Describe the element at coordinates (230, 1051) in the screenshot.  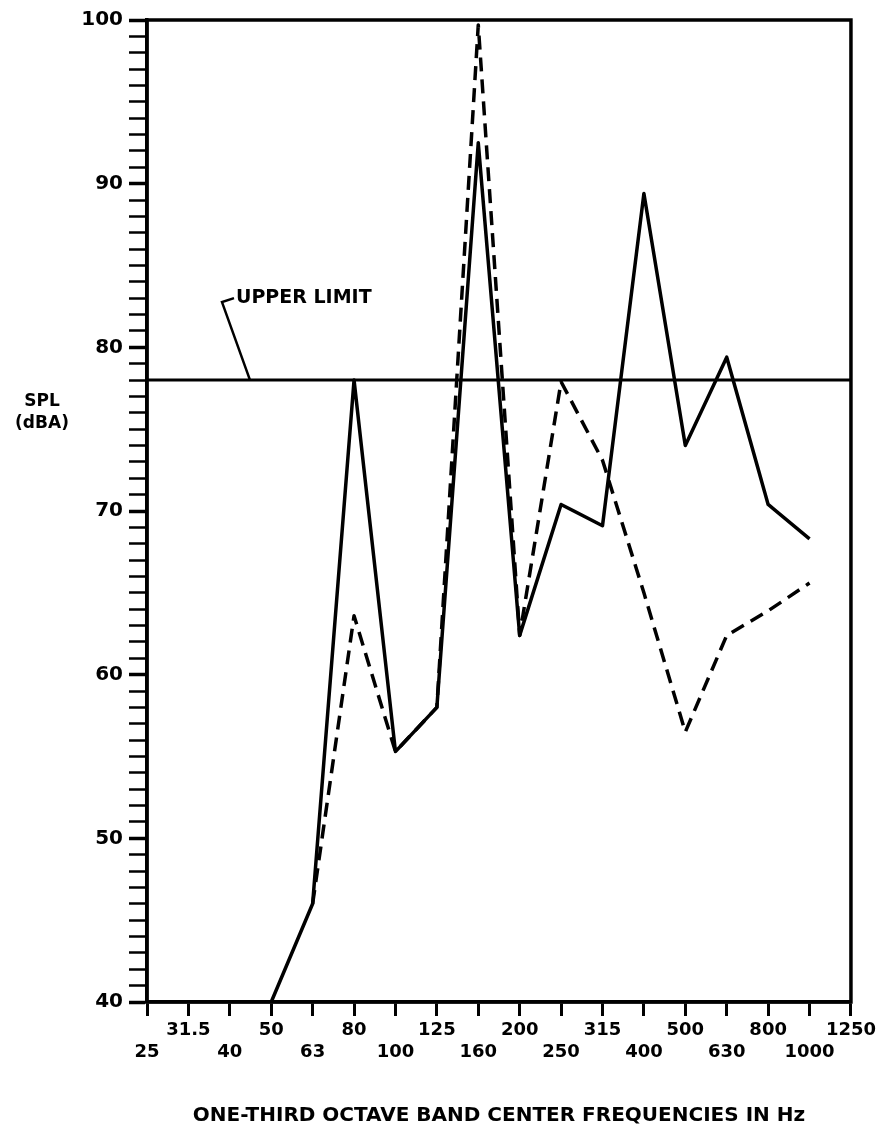
I see `x-tick-label: 40` at that location.